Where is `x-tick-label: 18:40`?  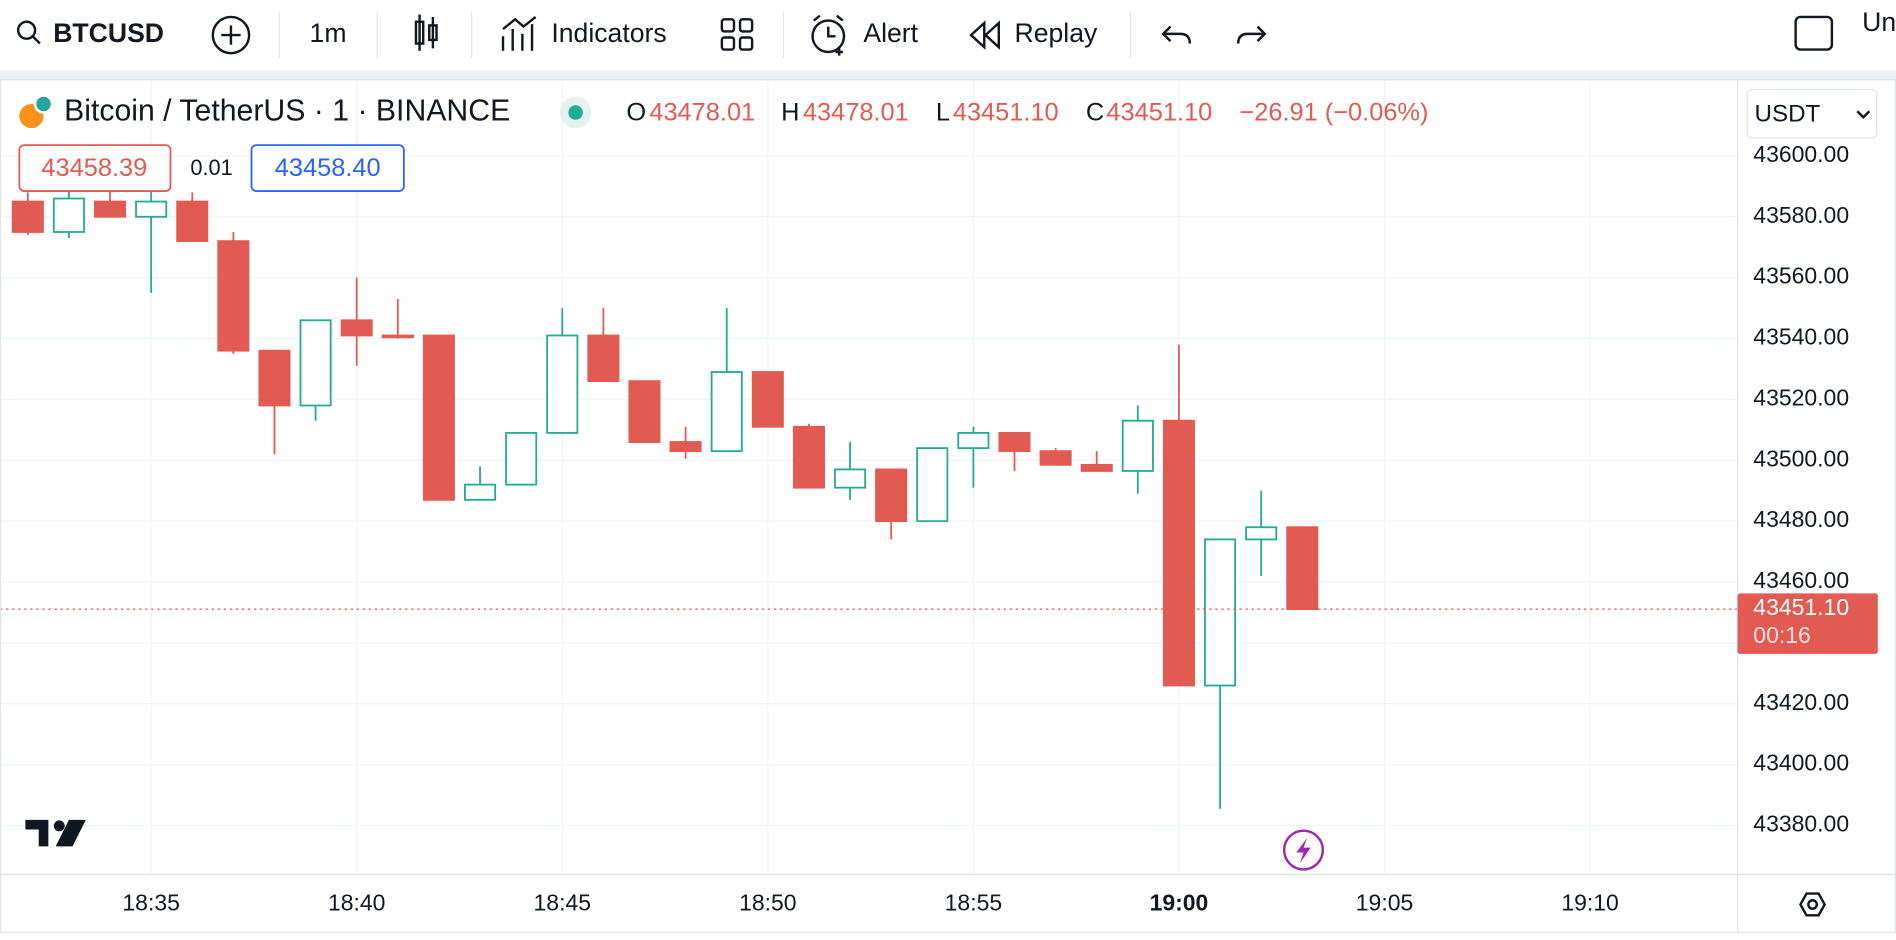 x-tick-label: 18:40 is located at coordinates (356, 903).